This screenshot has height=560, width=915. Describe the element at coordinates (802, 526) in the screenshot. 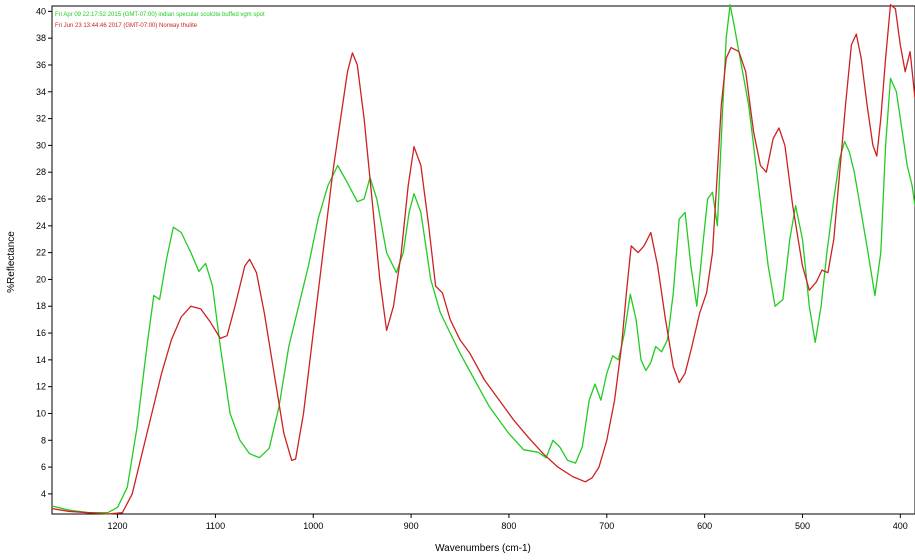

I see `x-tick-label: 500` at that location.